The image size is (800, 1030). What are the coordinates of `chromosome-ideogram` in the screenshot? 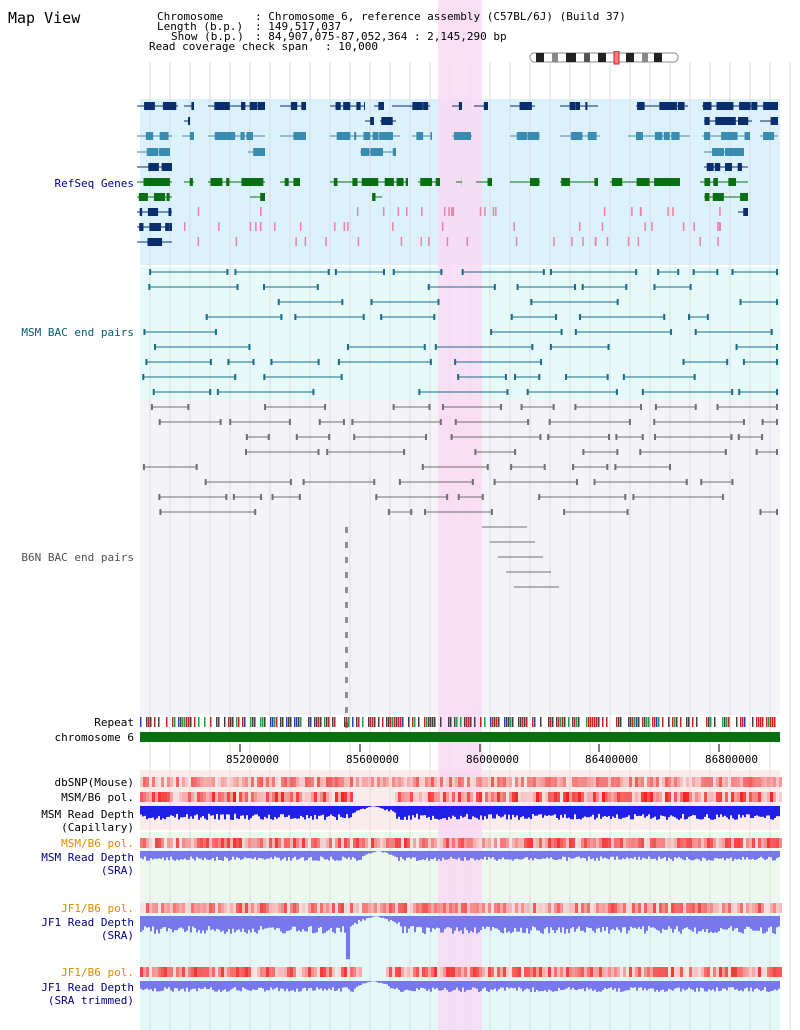 It's located at (605, 58).